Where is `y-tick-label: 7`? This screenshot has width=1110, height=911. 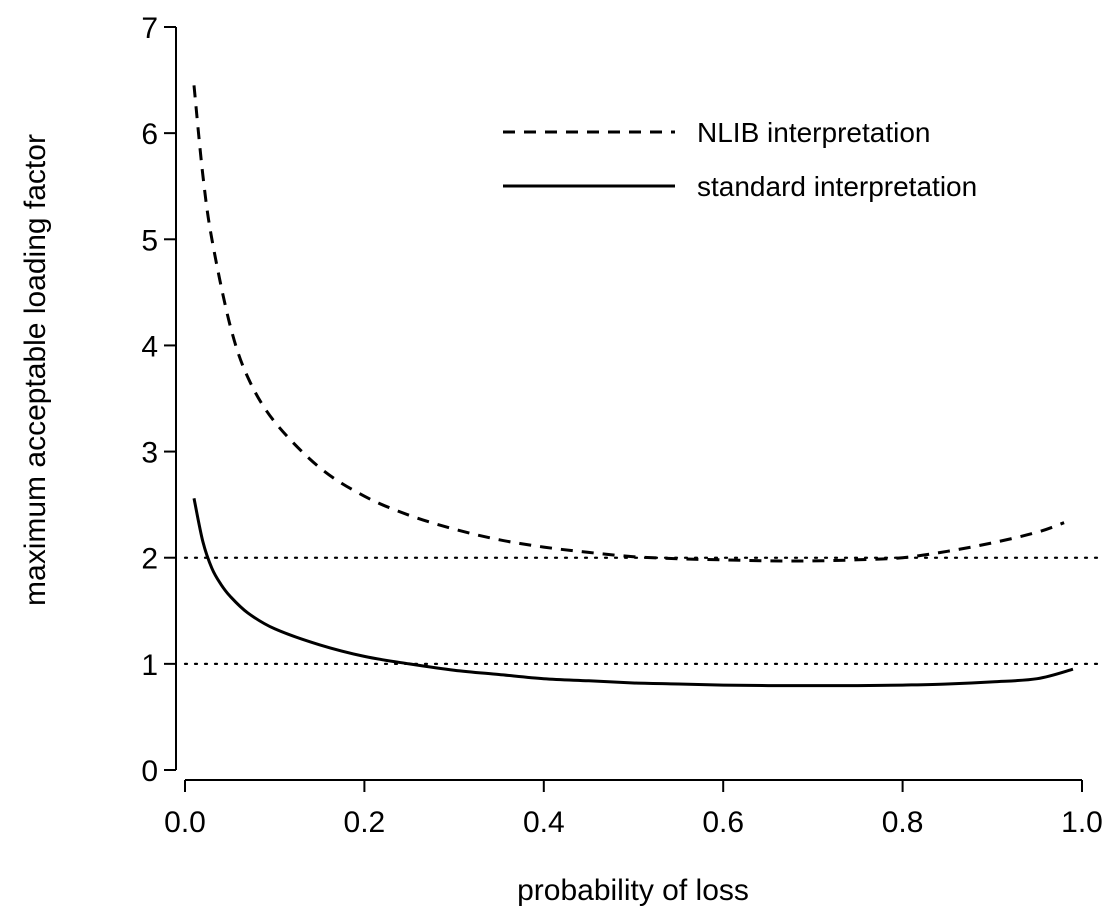
y-tick-label: 7 is located at coordinates (149, 28).